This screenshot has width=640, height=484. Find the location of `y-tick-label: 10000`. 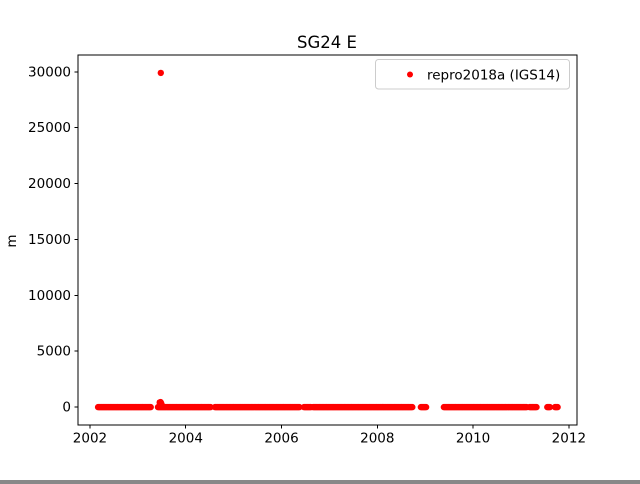

y-tick-label: 10000 is located at coordinates (49, 296).